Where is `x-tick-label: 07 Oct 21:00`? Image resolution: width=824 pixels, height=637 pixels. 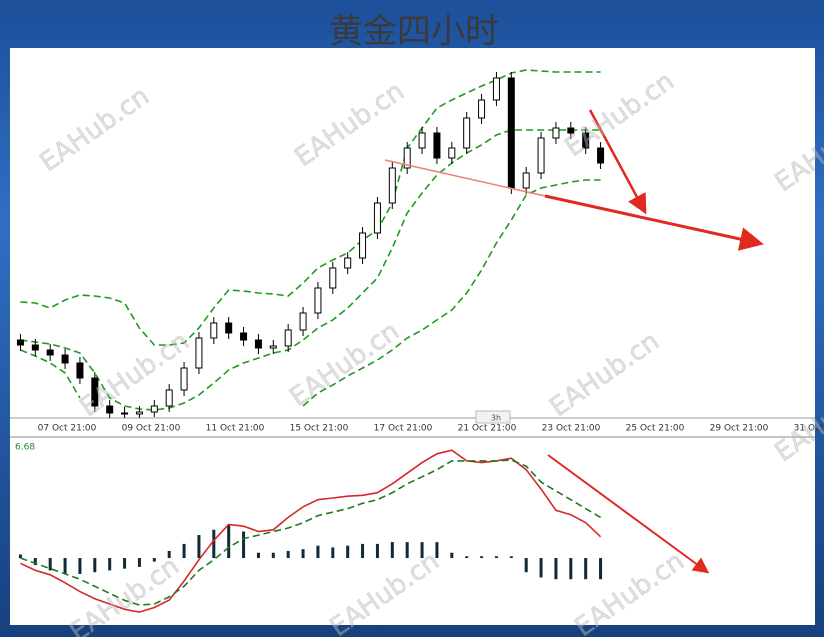
x-tick-label: 07 Oct 21:00 is located at coordinates (67, 429).